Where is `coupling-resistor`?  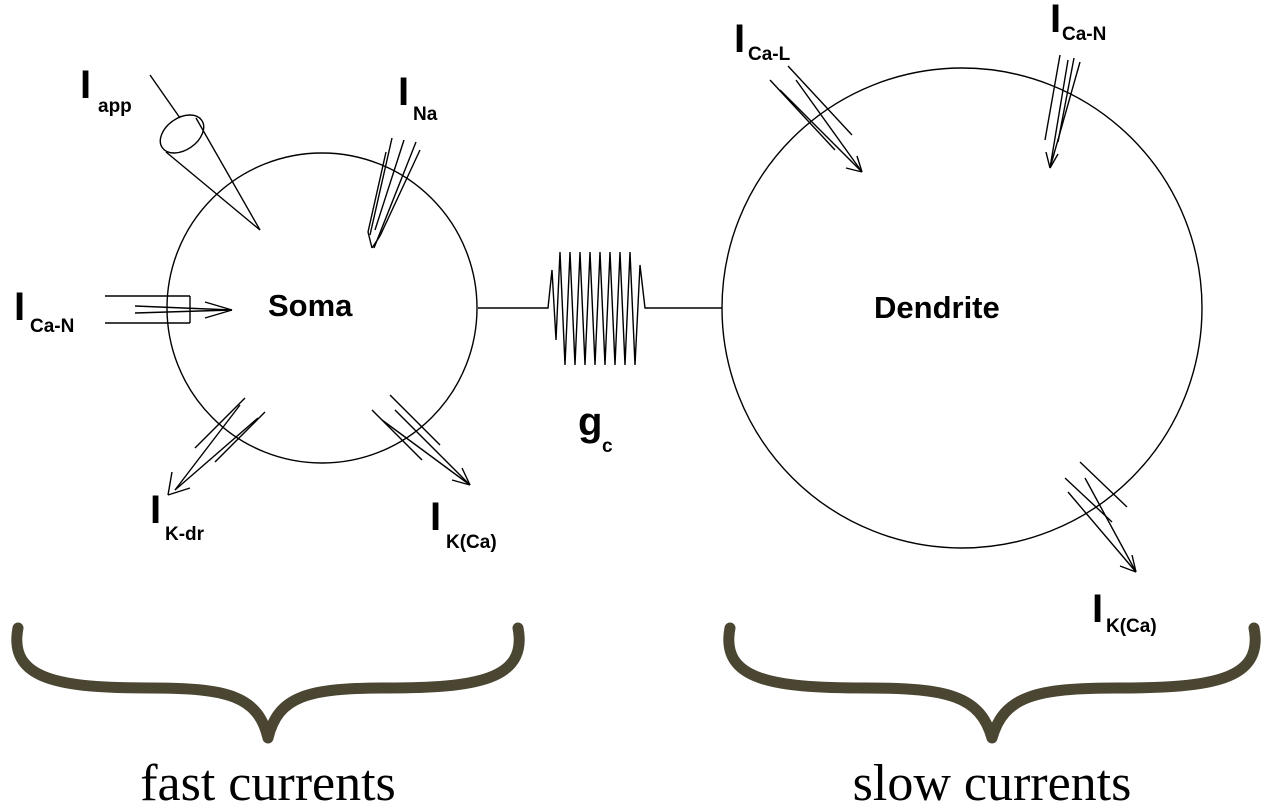 coupling-resistor is located at coordinates (600, 308).